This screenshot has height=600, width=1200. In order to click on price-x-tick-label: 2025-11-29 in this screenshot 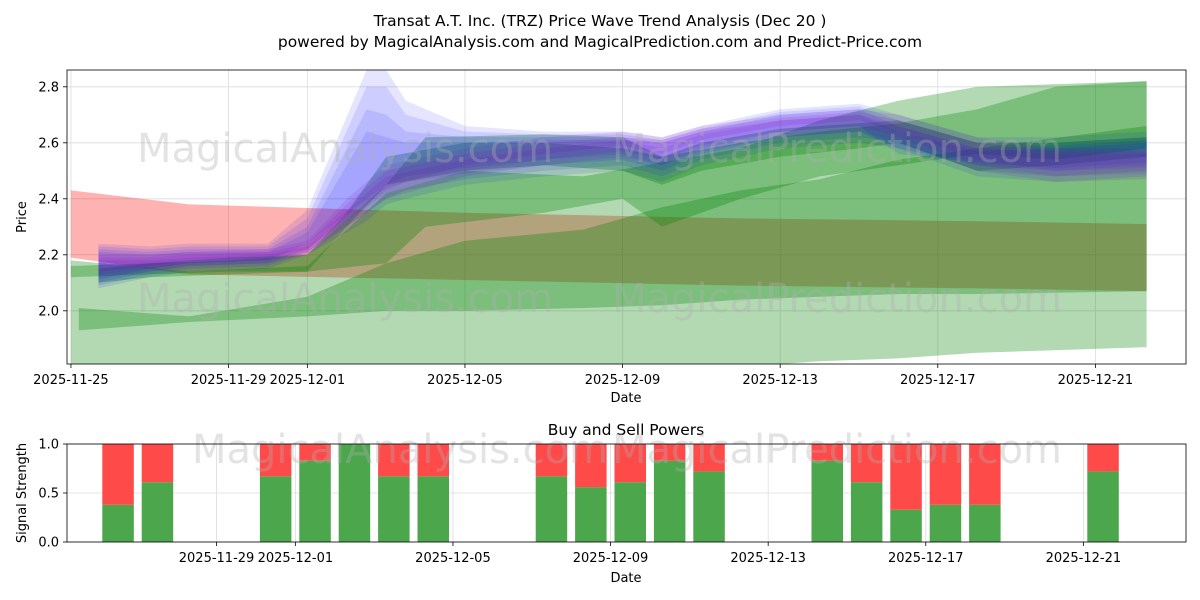, I will do `click(229, 380)`.